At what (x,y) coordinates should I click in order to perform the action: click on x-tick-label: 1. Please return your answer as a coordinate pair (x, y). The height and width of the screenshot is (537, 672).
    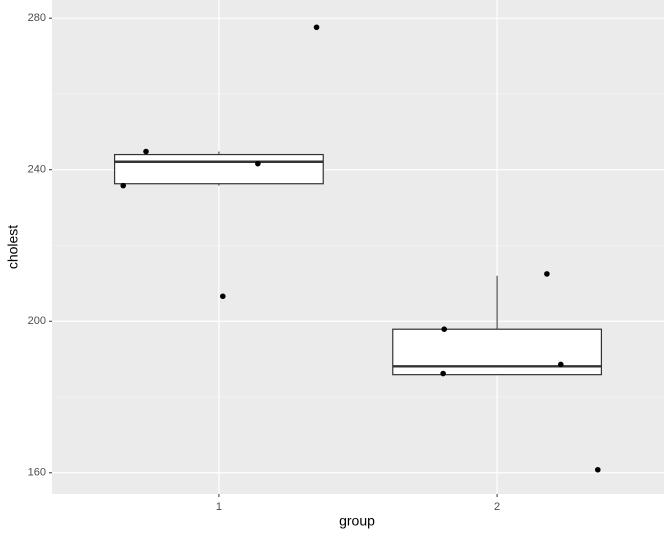
    Looking at the image, I should click on (219, 507).